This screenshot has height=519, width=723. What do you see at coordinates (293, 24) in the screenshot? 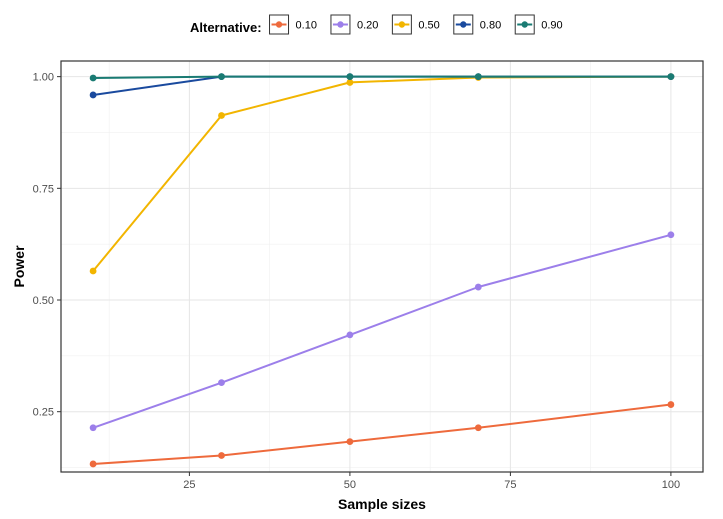
I see `legend-item: 0.10` at bounding box center [293, 24].